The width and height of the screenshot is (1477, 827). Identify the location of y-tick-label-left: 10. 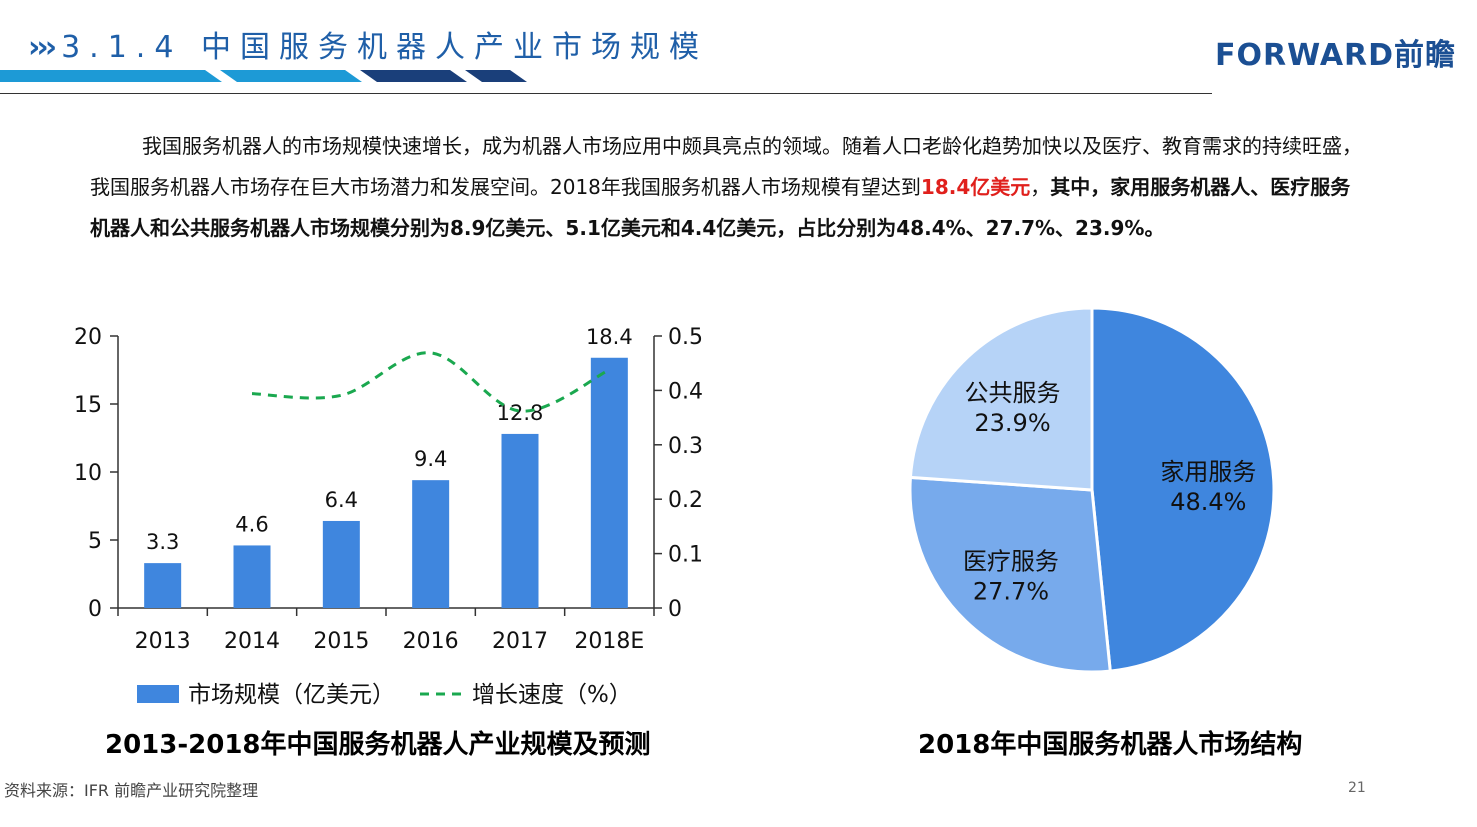
(88, 473).